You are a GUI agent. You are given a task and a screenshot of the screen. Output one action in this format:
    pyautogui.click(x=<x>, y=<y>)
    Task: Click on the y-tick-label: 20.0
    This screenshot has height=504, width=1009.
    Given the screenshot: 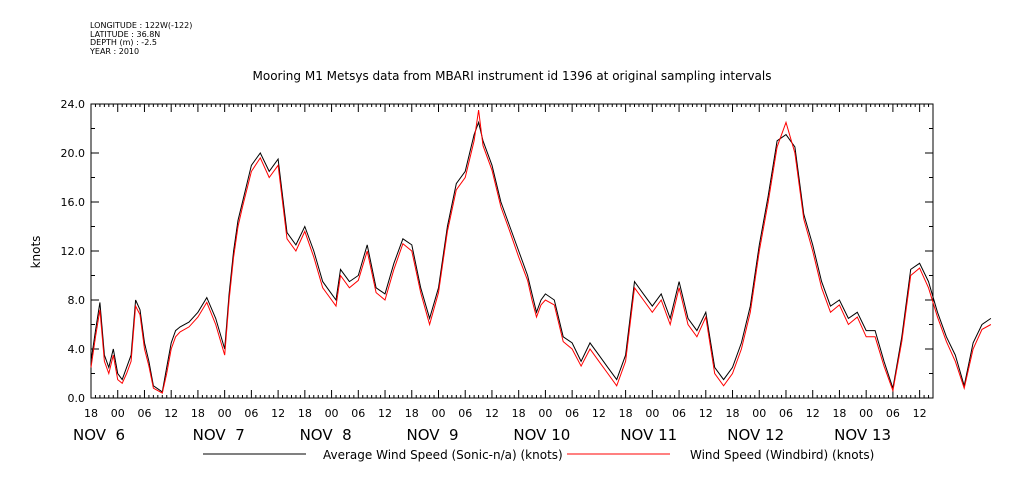 What is the action you would take?
    pyautogui.click(x=73, y=153)
    